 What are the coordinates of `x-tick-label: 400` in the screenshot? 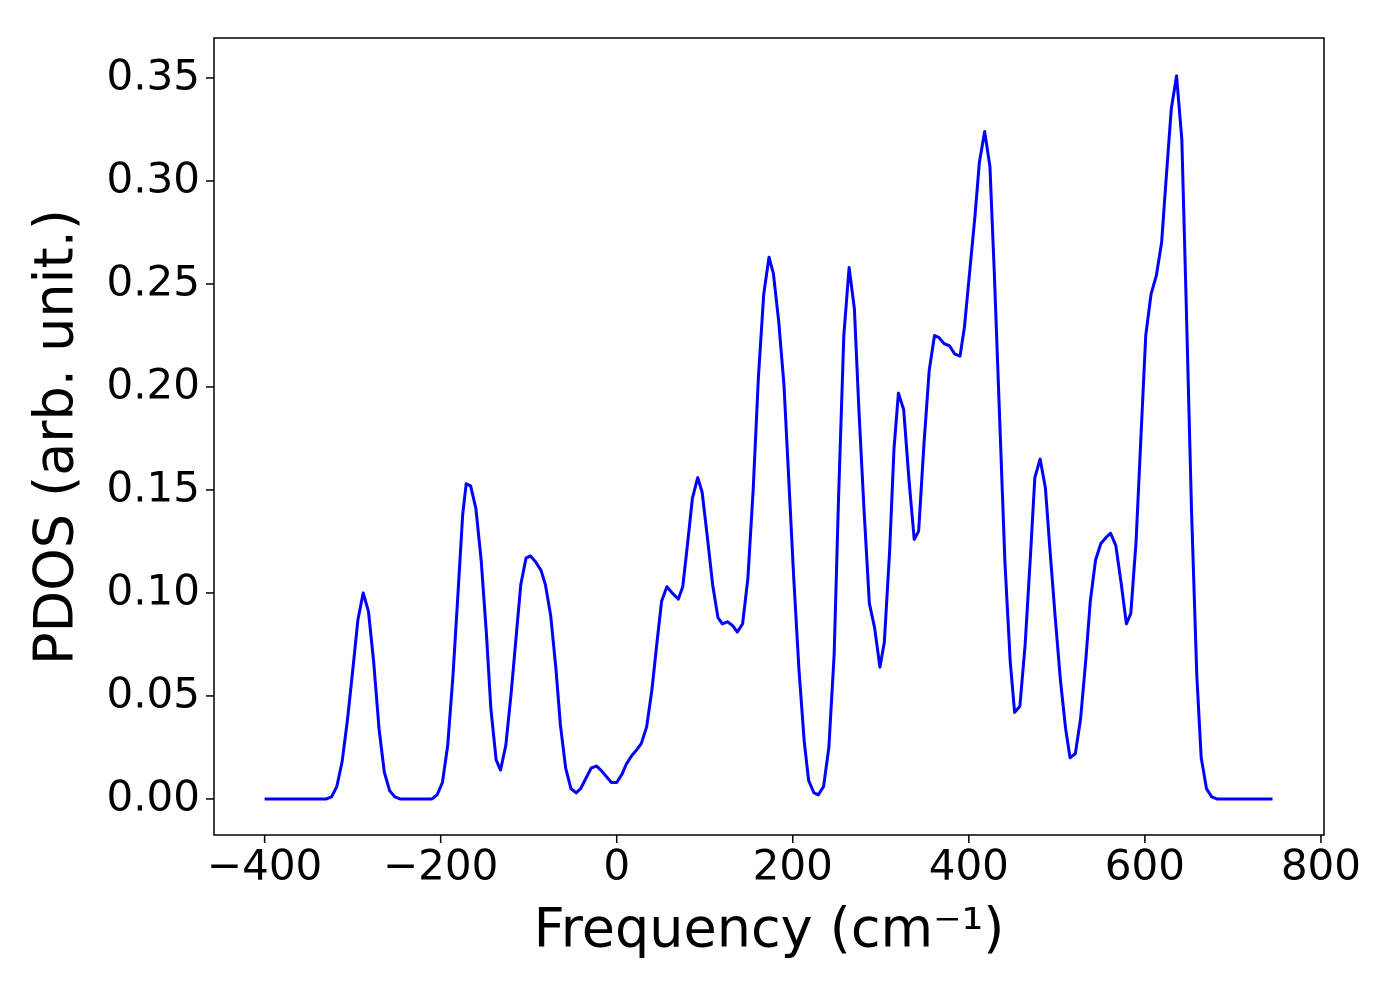 It's located at (969, 865).